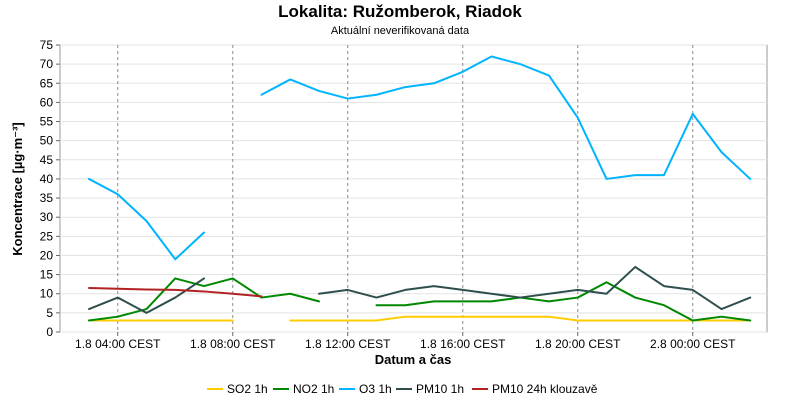 This screenshot has height=400, width=800. I want to click on series-line-no2-1h, so click(420, 299).